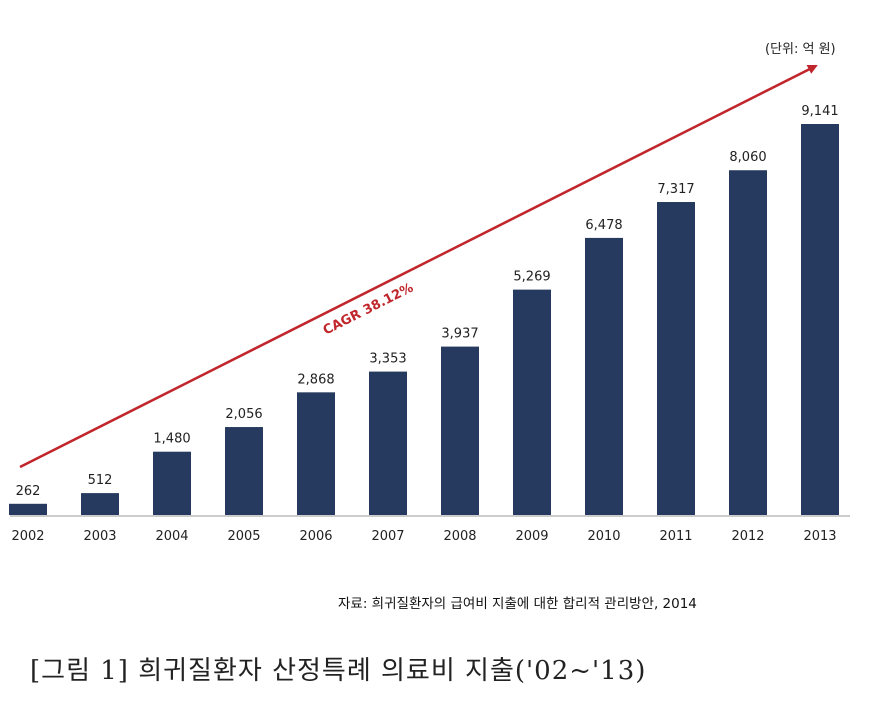 Image resolution: width=889 pixels, height=720 pixels. I want to click on value-label-2007: 3,353, so click(387, 359).